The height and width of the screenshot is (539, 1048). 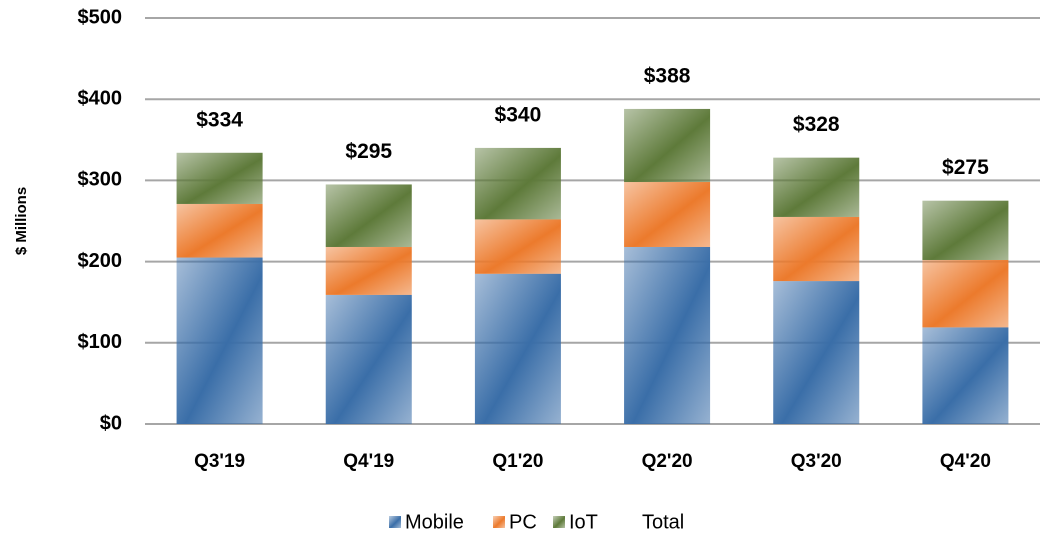 What do you see at coordinates (219, 119) in the screenshot?
I see `total-label: $334` at bounding box center [219, 119].